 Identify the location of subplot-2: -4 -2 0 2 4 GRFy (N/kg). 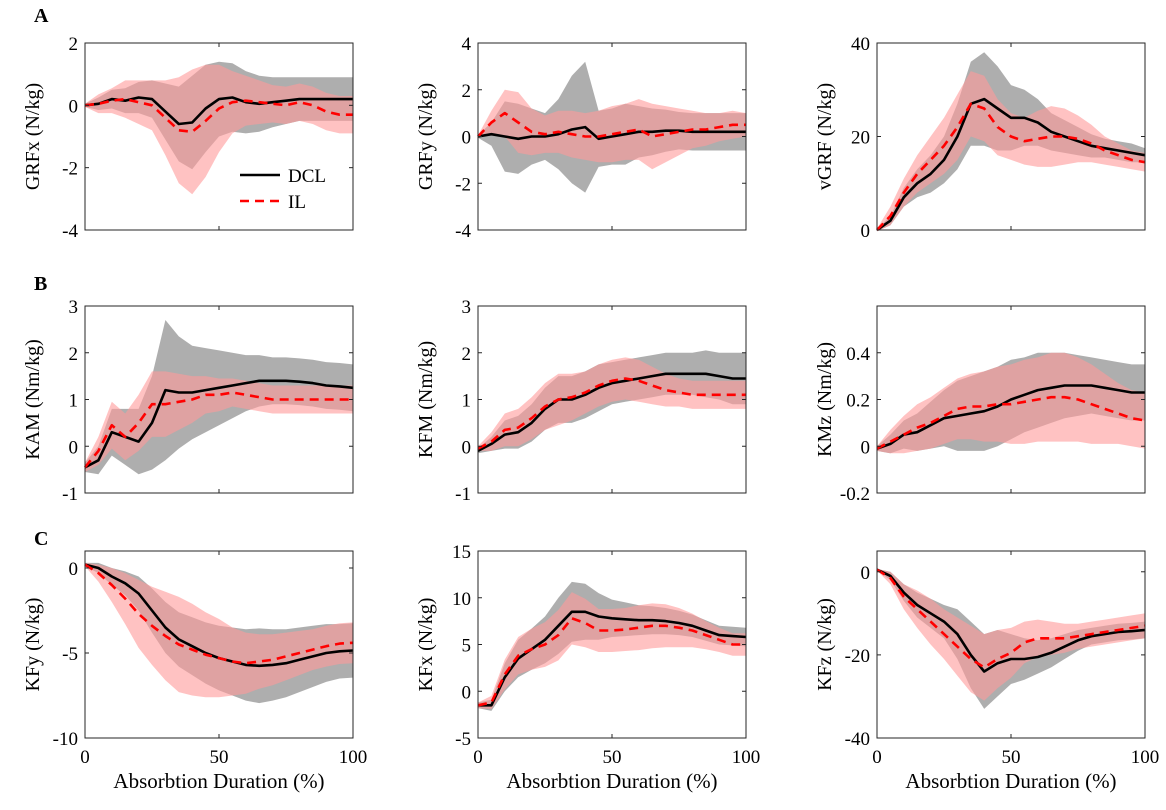
(581, 138).